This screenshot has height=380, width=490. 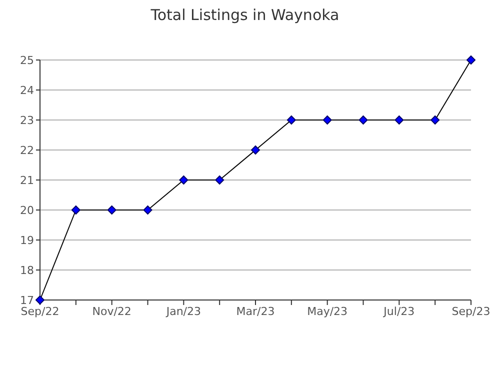 I want to click on x-tick-label: Jul/23, so click(x=398, y=311).